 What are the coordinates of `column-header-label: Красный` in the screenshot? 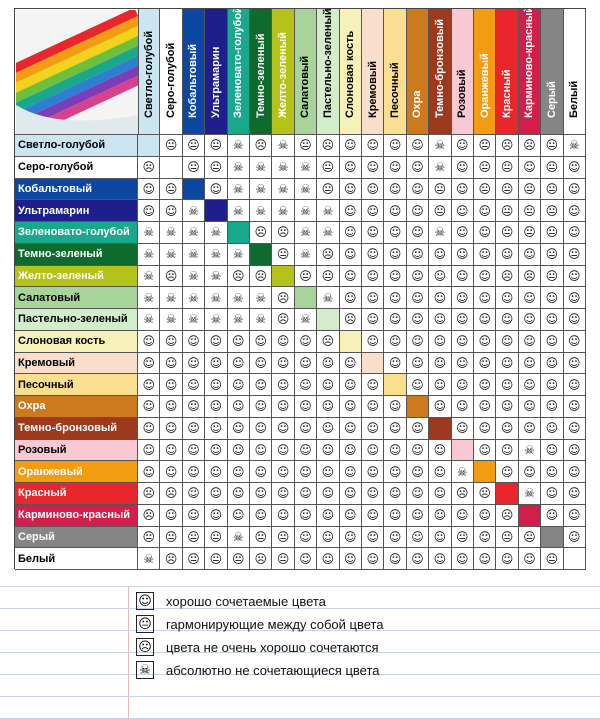 It's located at (507, 93).